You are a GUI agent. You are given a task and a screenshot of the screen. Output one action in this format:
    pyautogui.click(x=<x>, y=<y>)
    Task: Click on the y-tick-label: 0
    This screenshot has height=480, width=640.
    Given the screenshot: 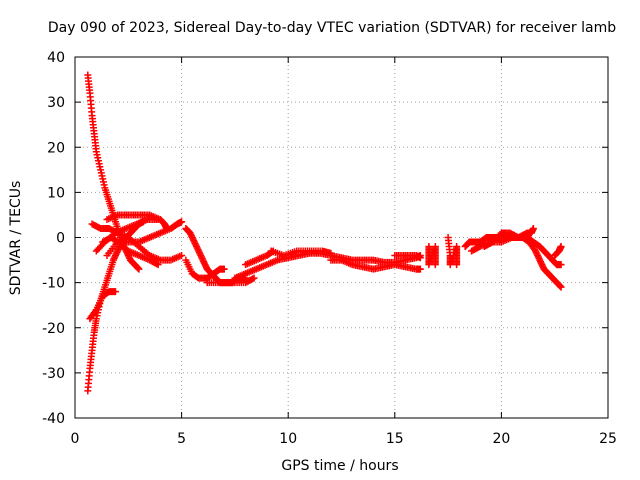 What is the action you would take?
    pyautogui.click(x=60, y=239)
    